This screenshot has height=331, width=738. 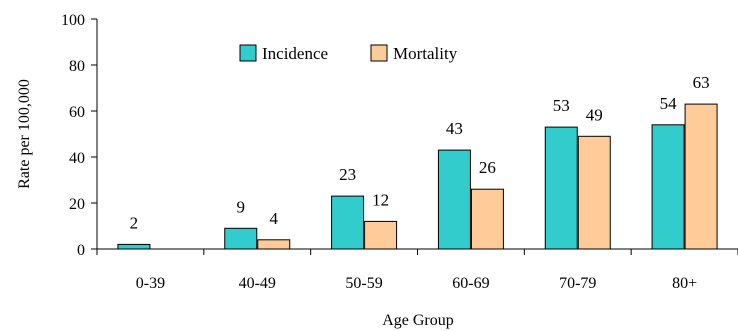 I want to click on y-axis-title: Rate per 100,000, so click(x=24, y=134).